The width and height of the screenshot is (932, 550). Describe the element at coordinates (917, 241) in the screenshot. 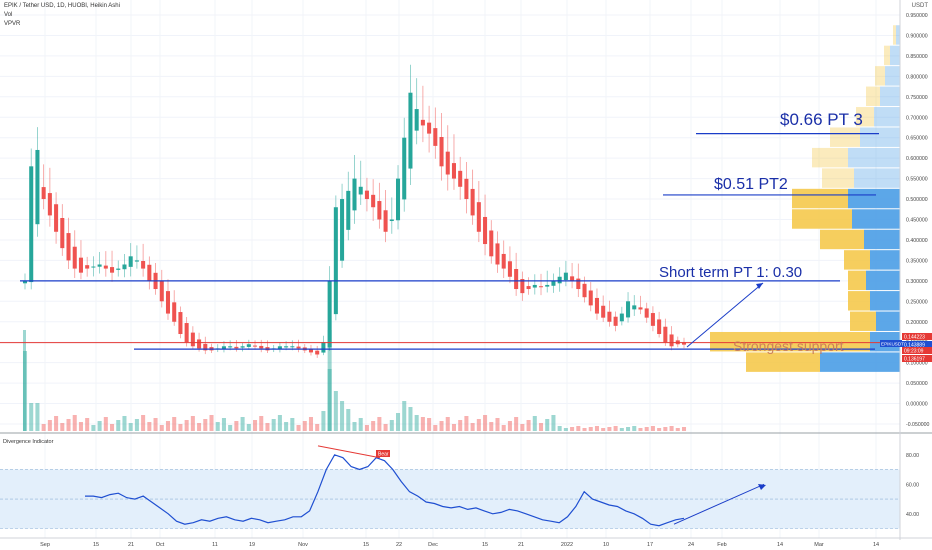

I see `price-tick-label: 0.400000` at that location.